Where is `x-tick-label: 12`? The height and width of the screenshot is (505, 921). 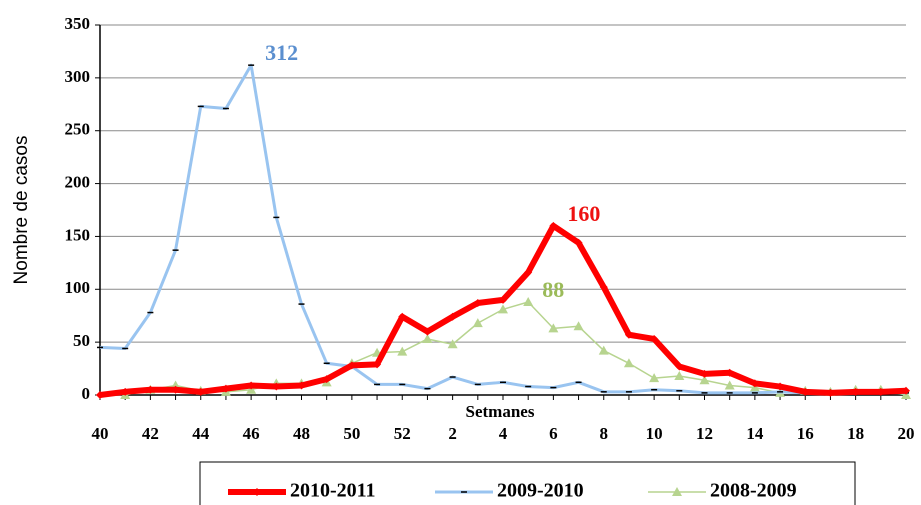
x-tick-label: 12 is located at coordinates (704, 433).